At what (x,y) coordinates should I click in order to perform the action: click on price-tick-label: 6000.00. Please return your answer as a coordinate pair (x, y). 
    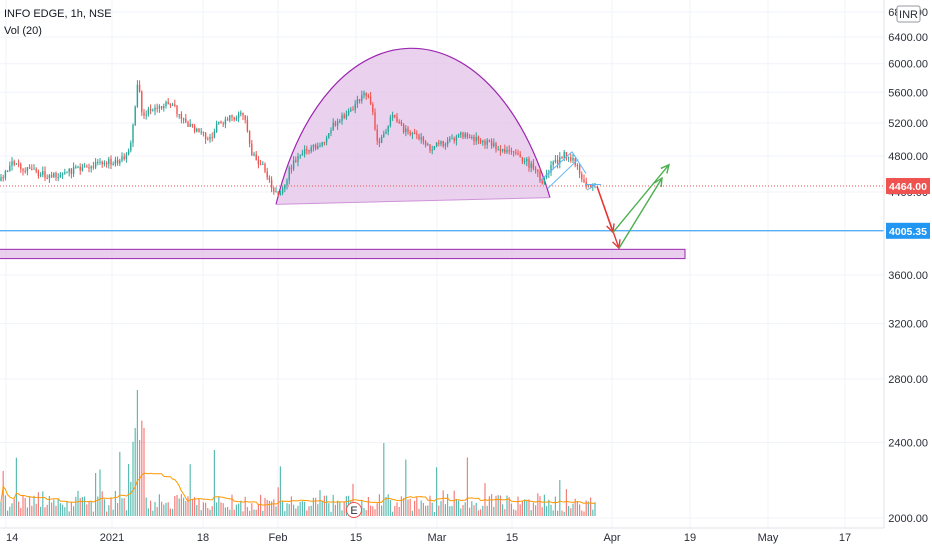
    Looking at the image, I should click on (908, 65).